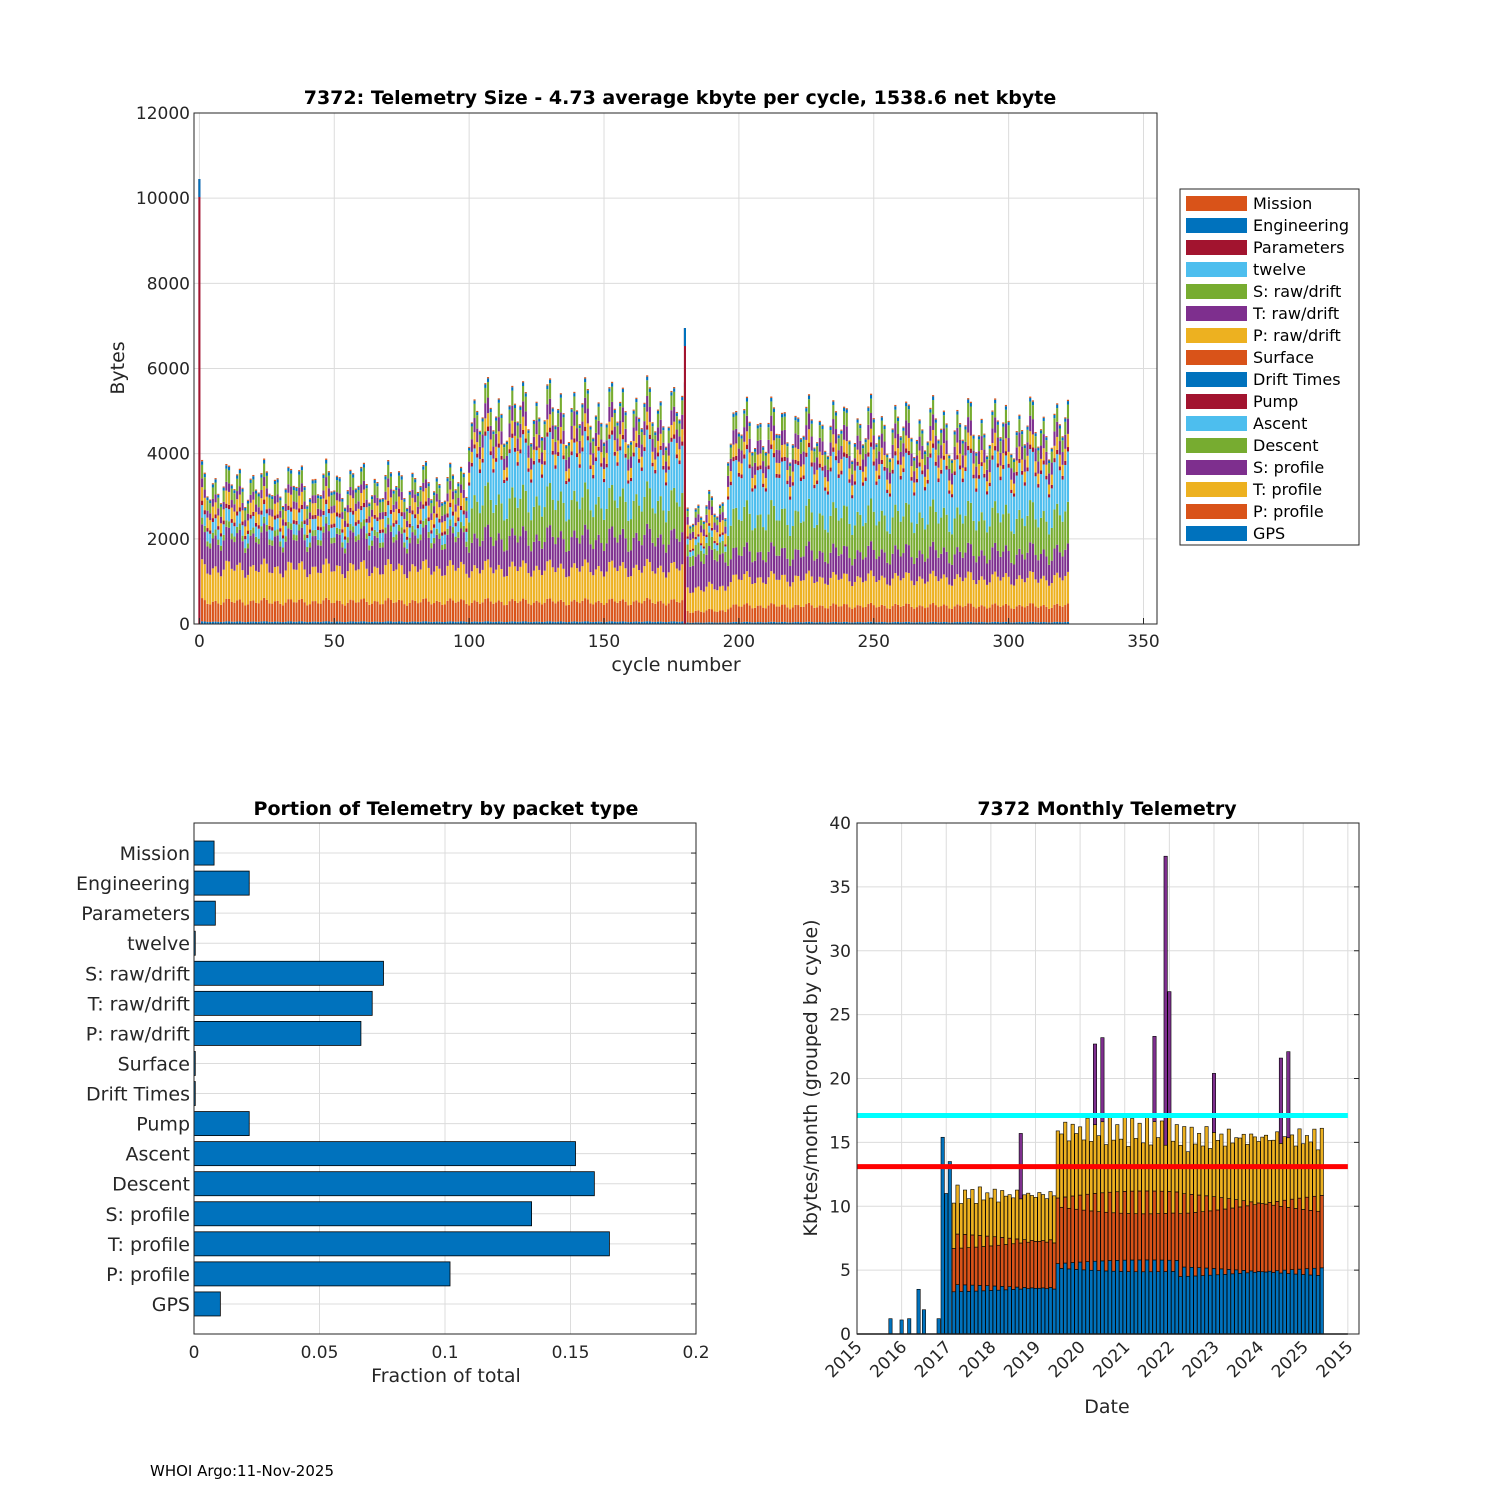  What do you see at coordinates (1279, 269) in the screenshot?
I see `legend-label: twelve` at bounding box center [1279, 269].